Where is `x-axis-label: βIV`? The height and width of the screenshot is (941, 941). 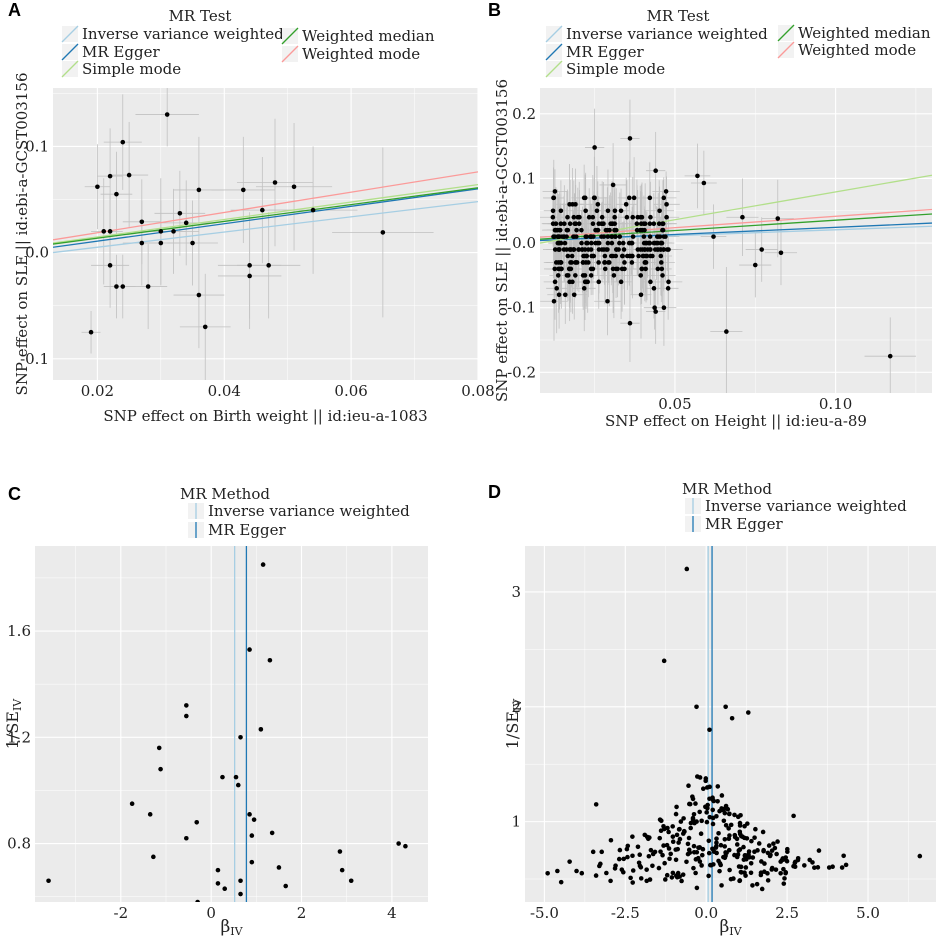
x-axis-label: βIV is located at coordinates (231, 927).